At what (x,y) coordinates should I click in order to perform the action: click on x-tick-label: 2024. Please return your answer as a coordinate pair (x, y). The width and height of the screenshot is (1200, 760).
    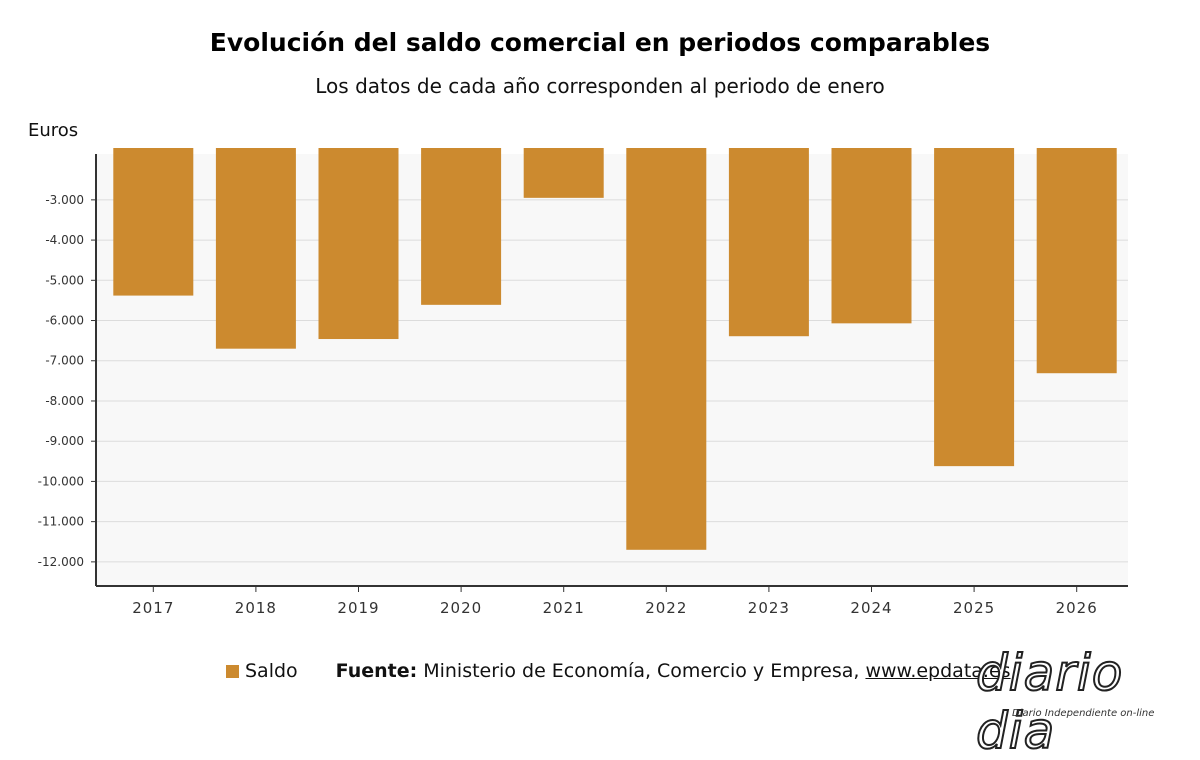
    Looking at the image, I should click on (871, 608).